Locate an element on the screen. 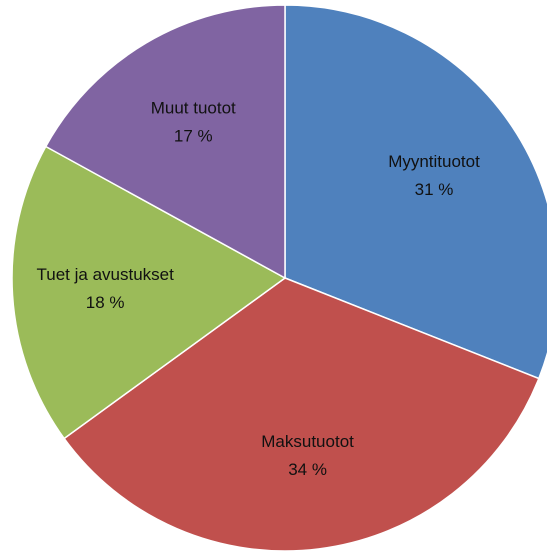 The width and height of the screenshot is (547, 556). slice-label: Muut tuotot is located at coordinates (193, 107).